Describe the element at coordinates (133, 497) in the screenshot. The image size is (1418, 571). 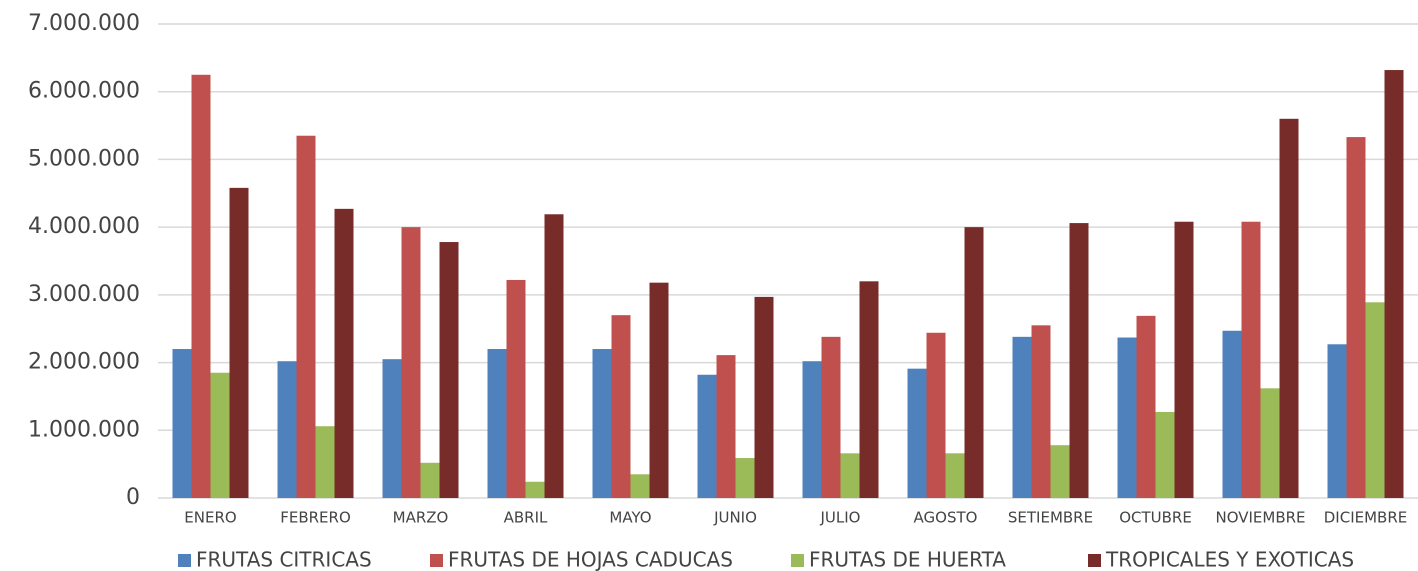
I see `y-tick-label: 0` at that location.